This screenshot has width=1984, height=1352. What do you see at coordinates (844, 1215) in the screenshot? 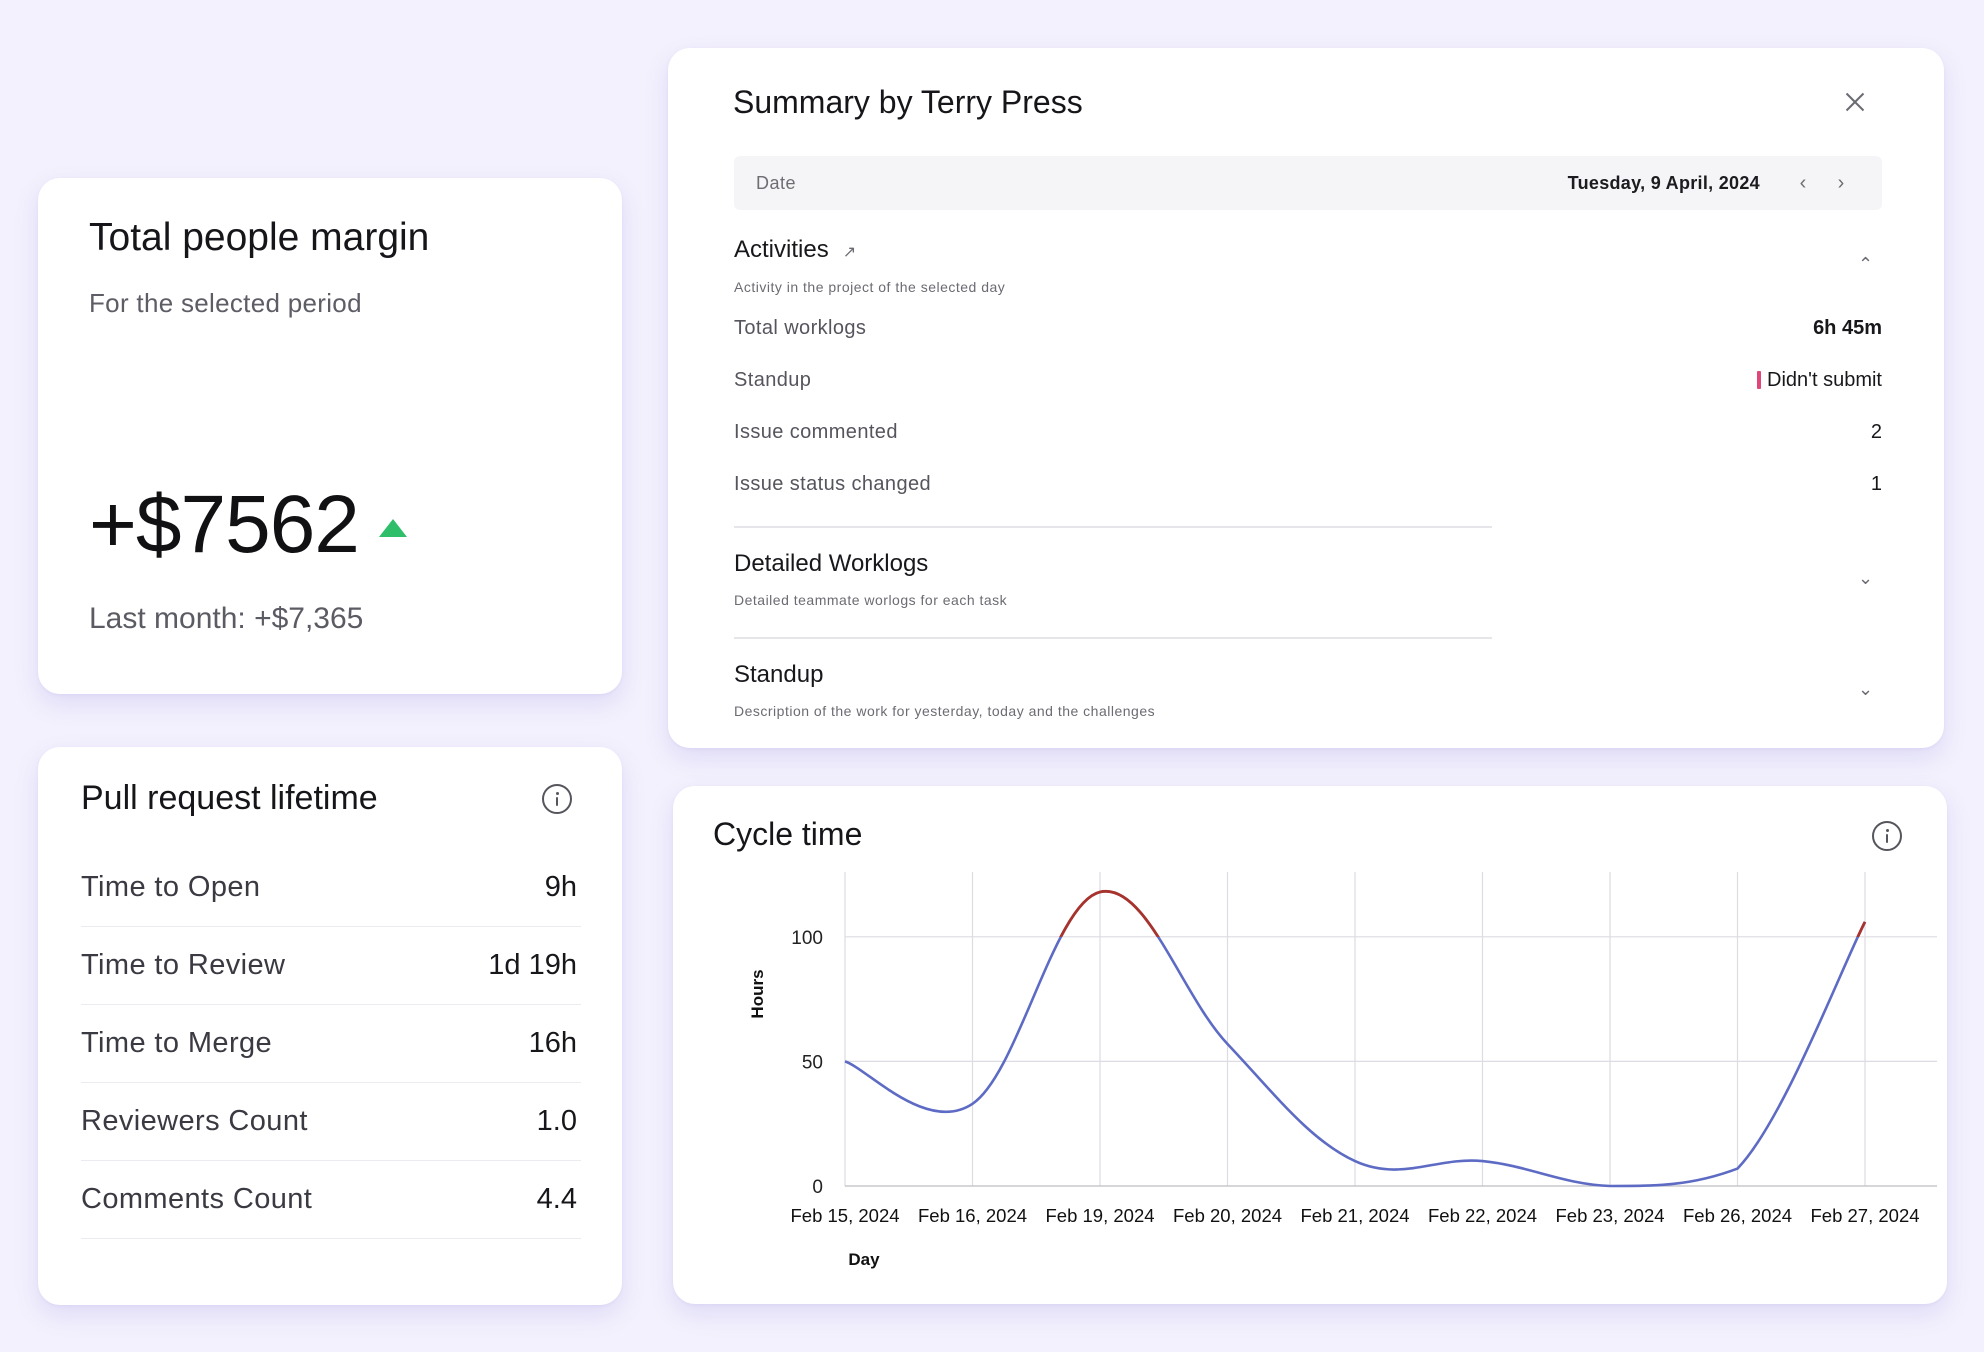
I see `x-tick-label: Feb 15, 2024` at bounding box center [844, 1215].